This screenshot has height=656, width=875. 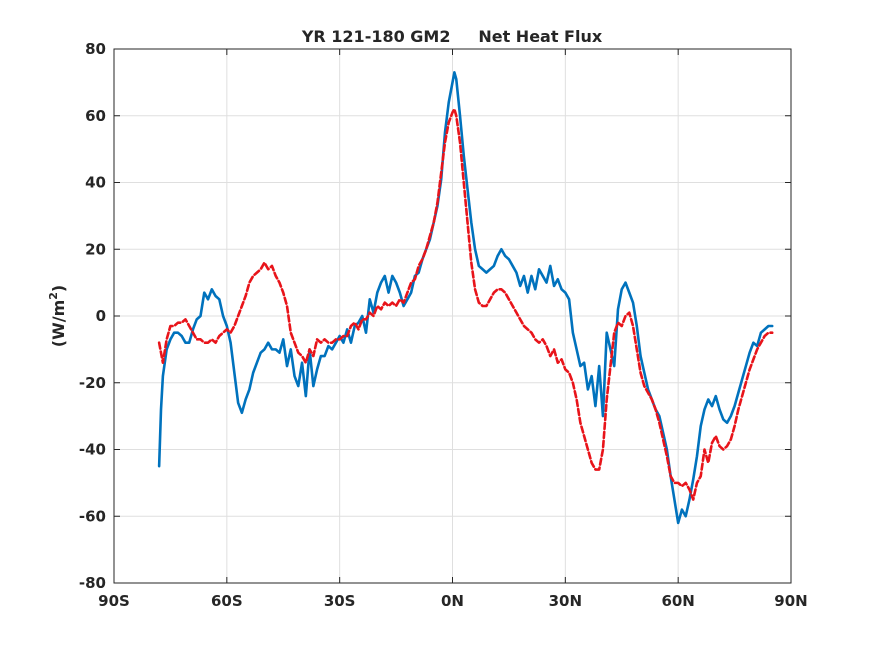 What do you see at coordinates (53, 296) in the screenshot?
I see `y-axis-label-superscript: 2` at bounding box center [53, 296].